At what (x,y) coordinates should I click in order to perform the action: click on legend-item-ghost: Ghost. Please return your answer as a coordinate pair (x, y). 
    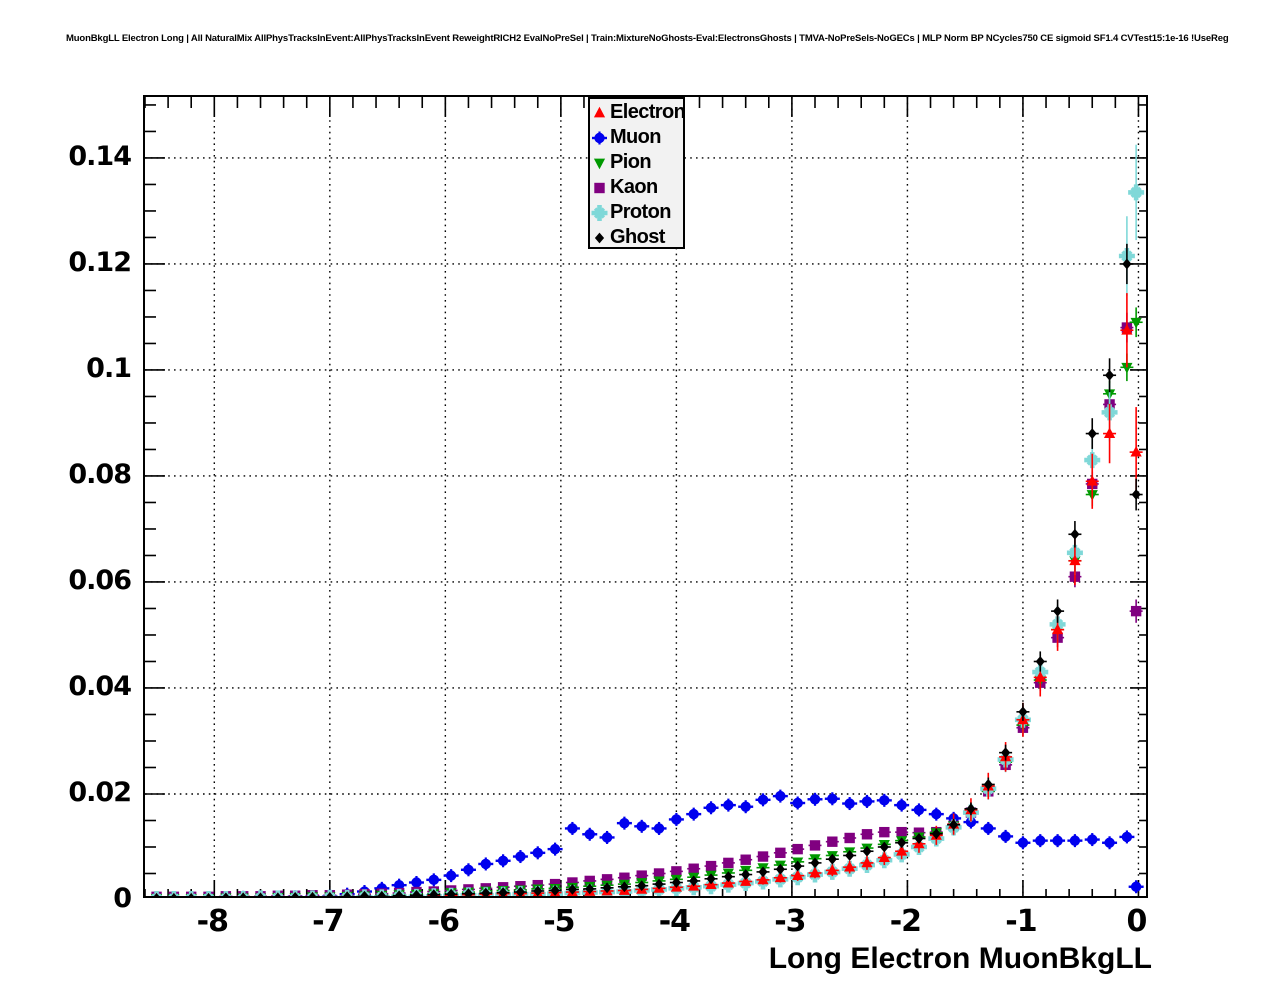
    Looking at the image, I should click on (636, 236).